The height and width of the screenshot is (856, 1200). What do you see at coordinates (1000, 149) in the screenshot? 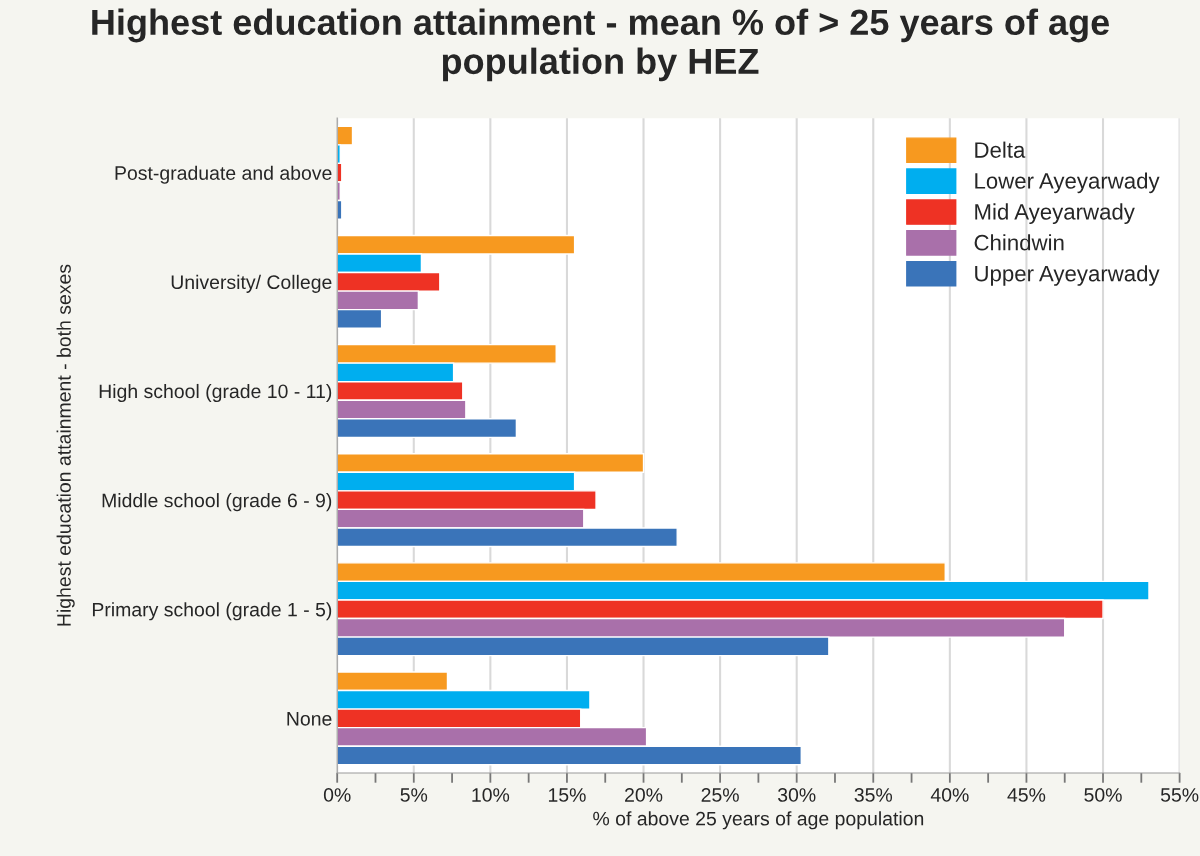
I see `legend-label: Delta` at bounding box center [1000, 149].